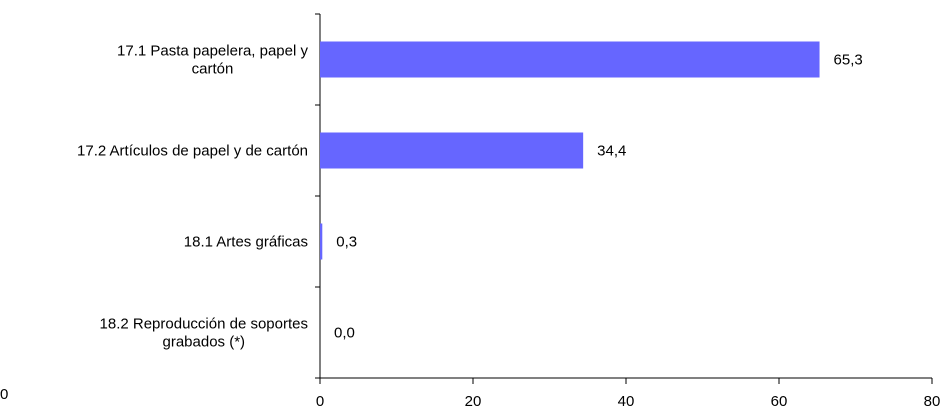  Describe the element at coordinates (192, 151) in the screenshot. I see `category-label: 17.2 Artículos de papel y de cartón` at that location.